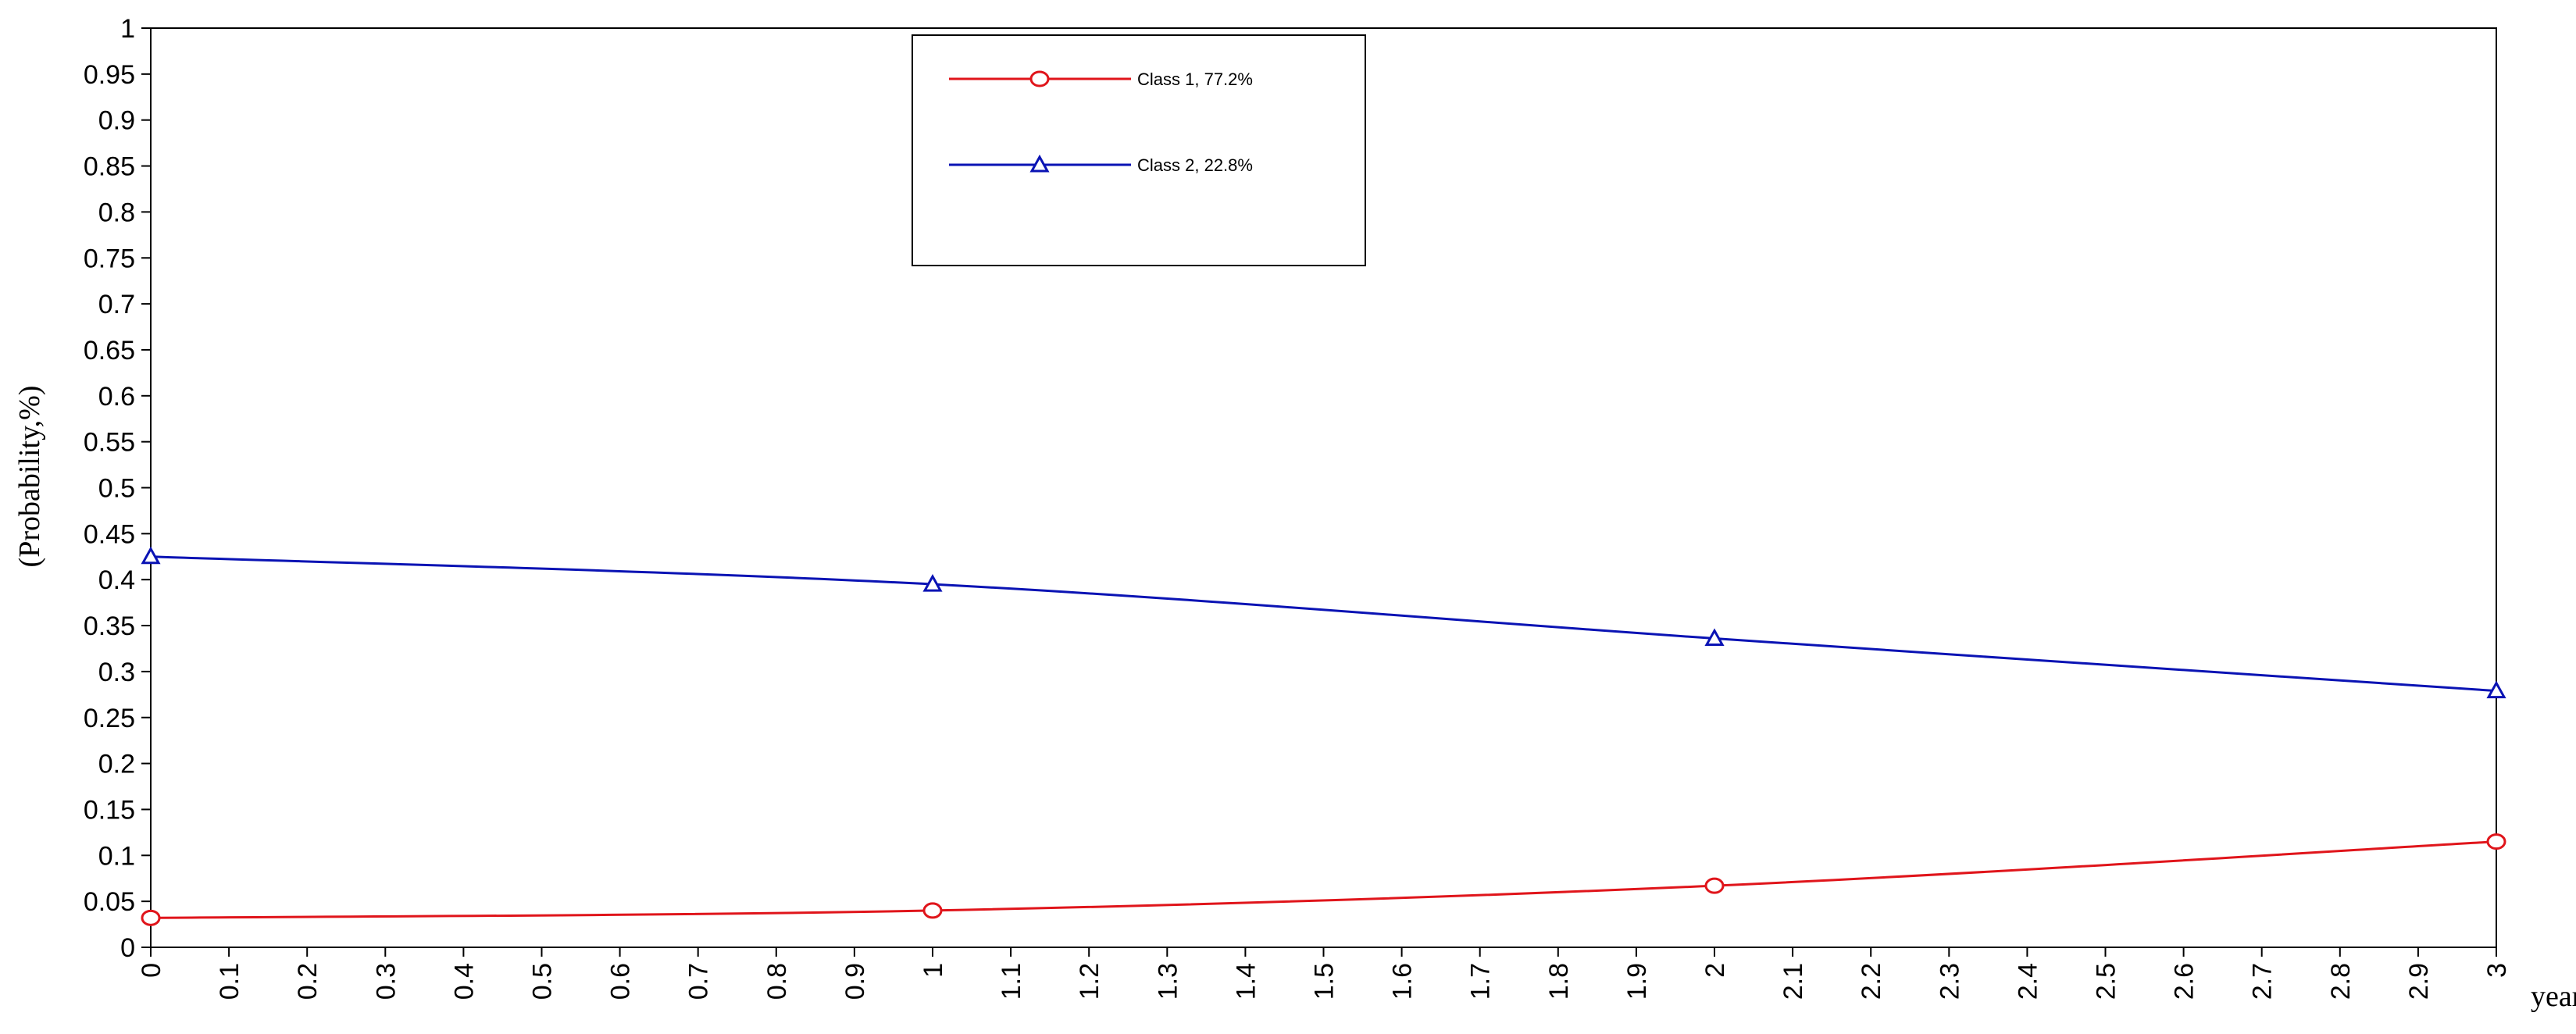  What do you see at coordinates (1246, 981) in the screenshot?
I see `x-tick-label: 1.4` at bounding box center [1246, 981].